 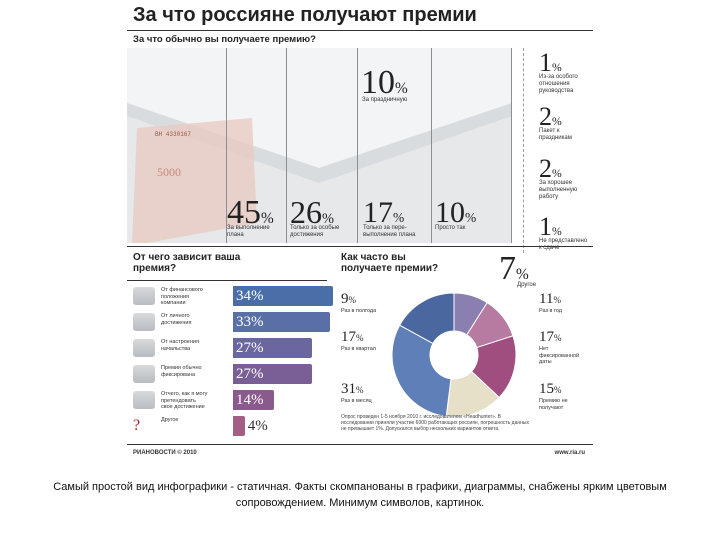 What do you see at coordinates (389, 231) in the screenshot?
I see `label-item-2: Только за пере-выполнение плана` at bounding box center [389, 231].